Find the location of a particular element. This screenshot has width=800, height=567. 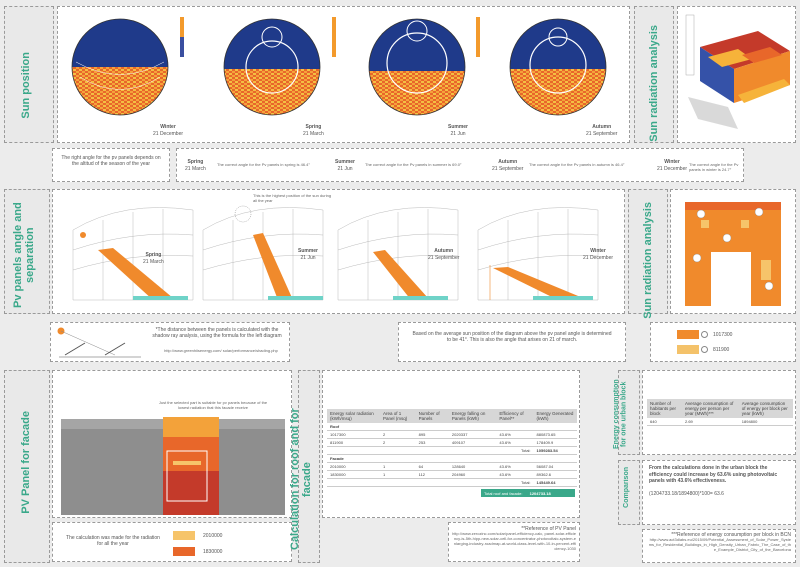

pv-angle-label-panel: Pv panels angle and separation is located at coordinates (27, 251).